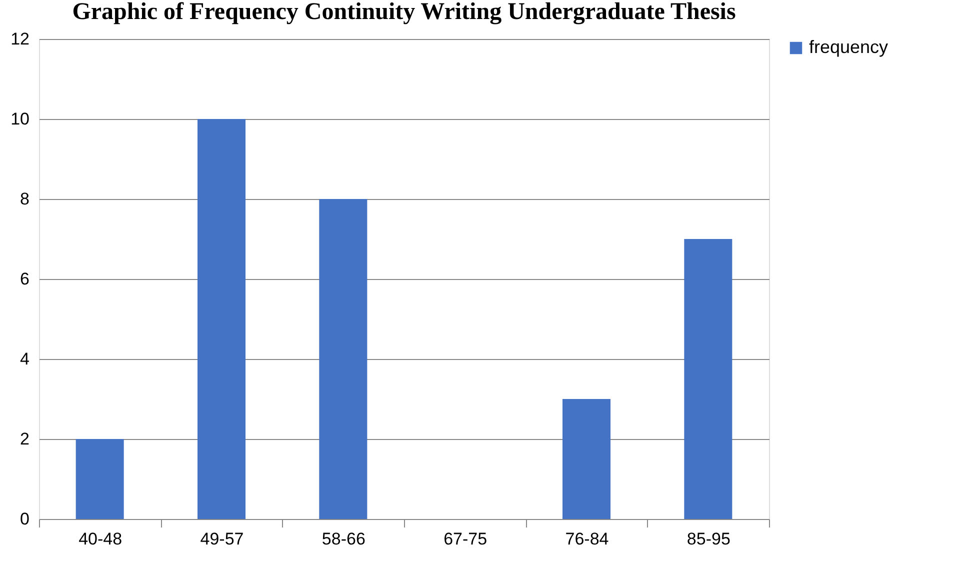 The width and height of the screenshot is (955, 582). I want to click on x-tick-label: 40-48, so click(100, 539).